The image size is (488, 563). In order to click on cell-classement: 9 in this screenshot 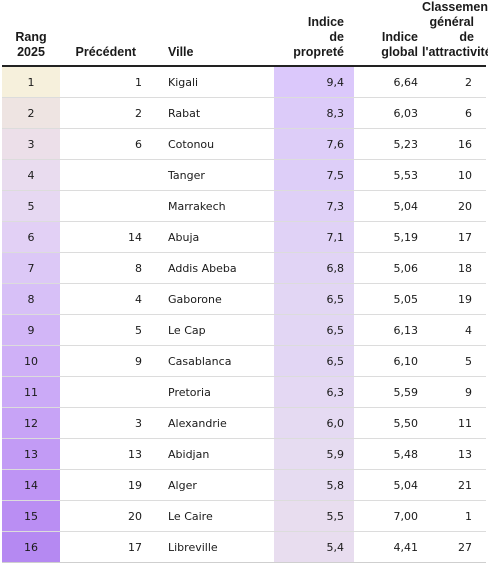, I will do `click(454, 392)`.